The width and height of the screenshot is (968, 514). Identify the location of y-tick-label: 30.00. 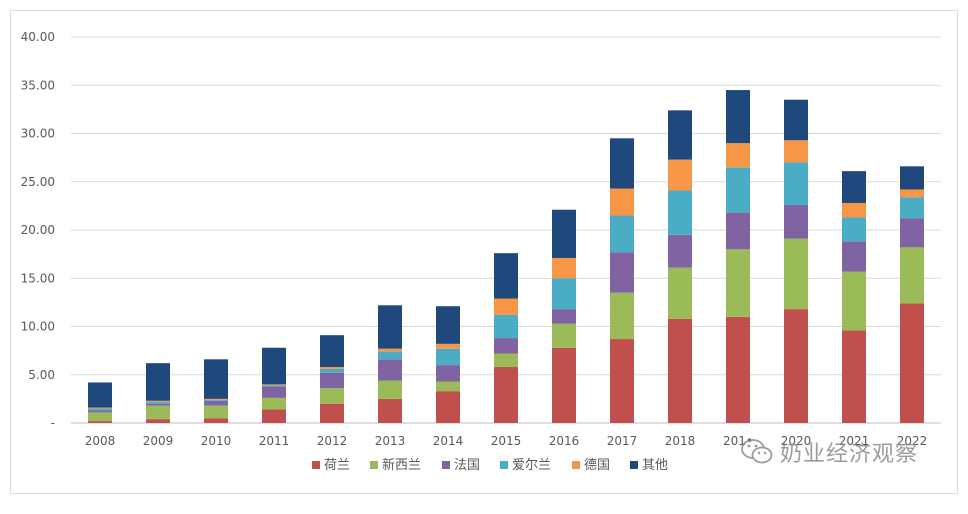
(38, 134).